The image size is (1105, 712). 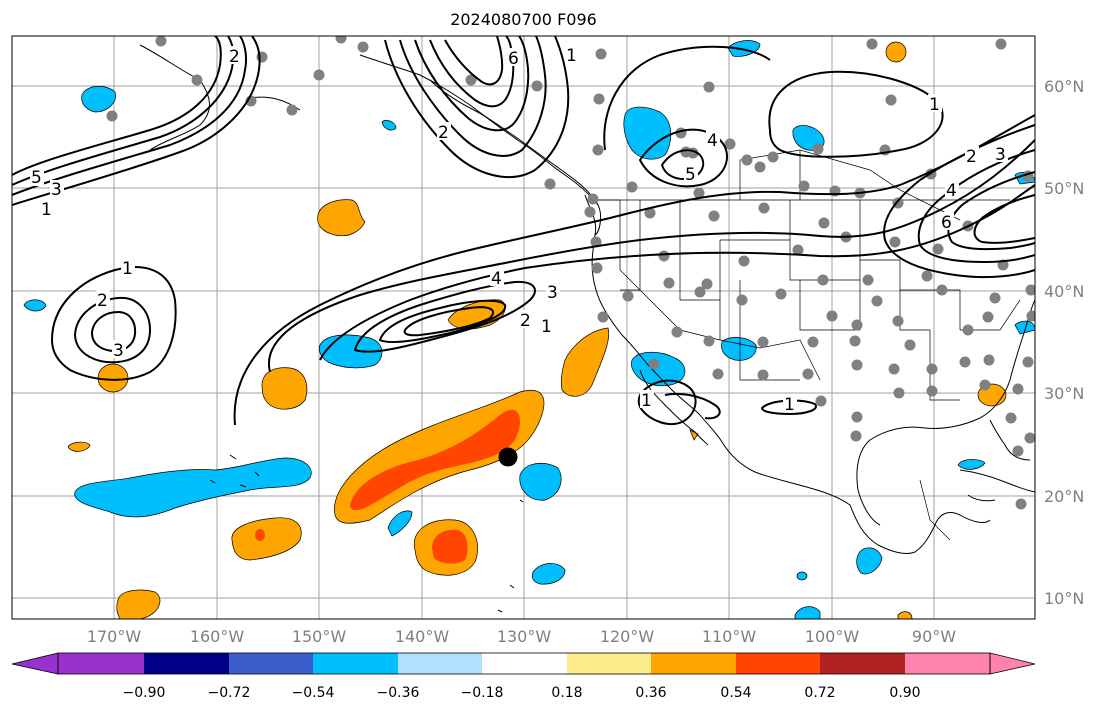 I want to click on storm-position-marker, so click(x=508, y=457).